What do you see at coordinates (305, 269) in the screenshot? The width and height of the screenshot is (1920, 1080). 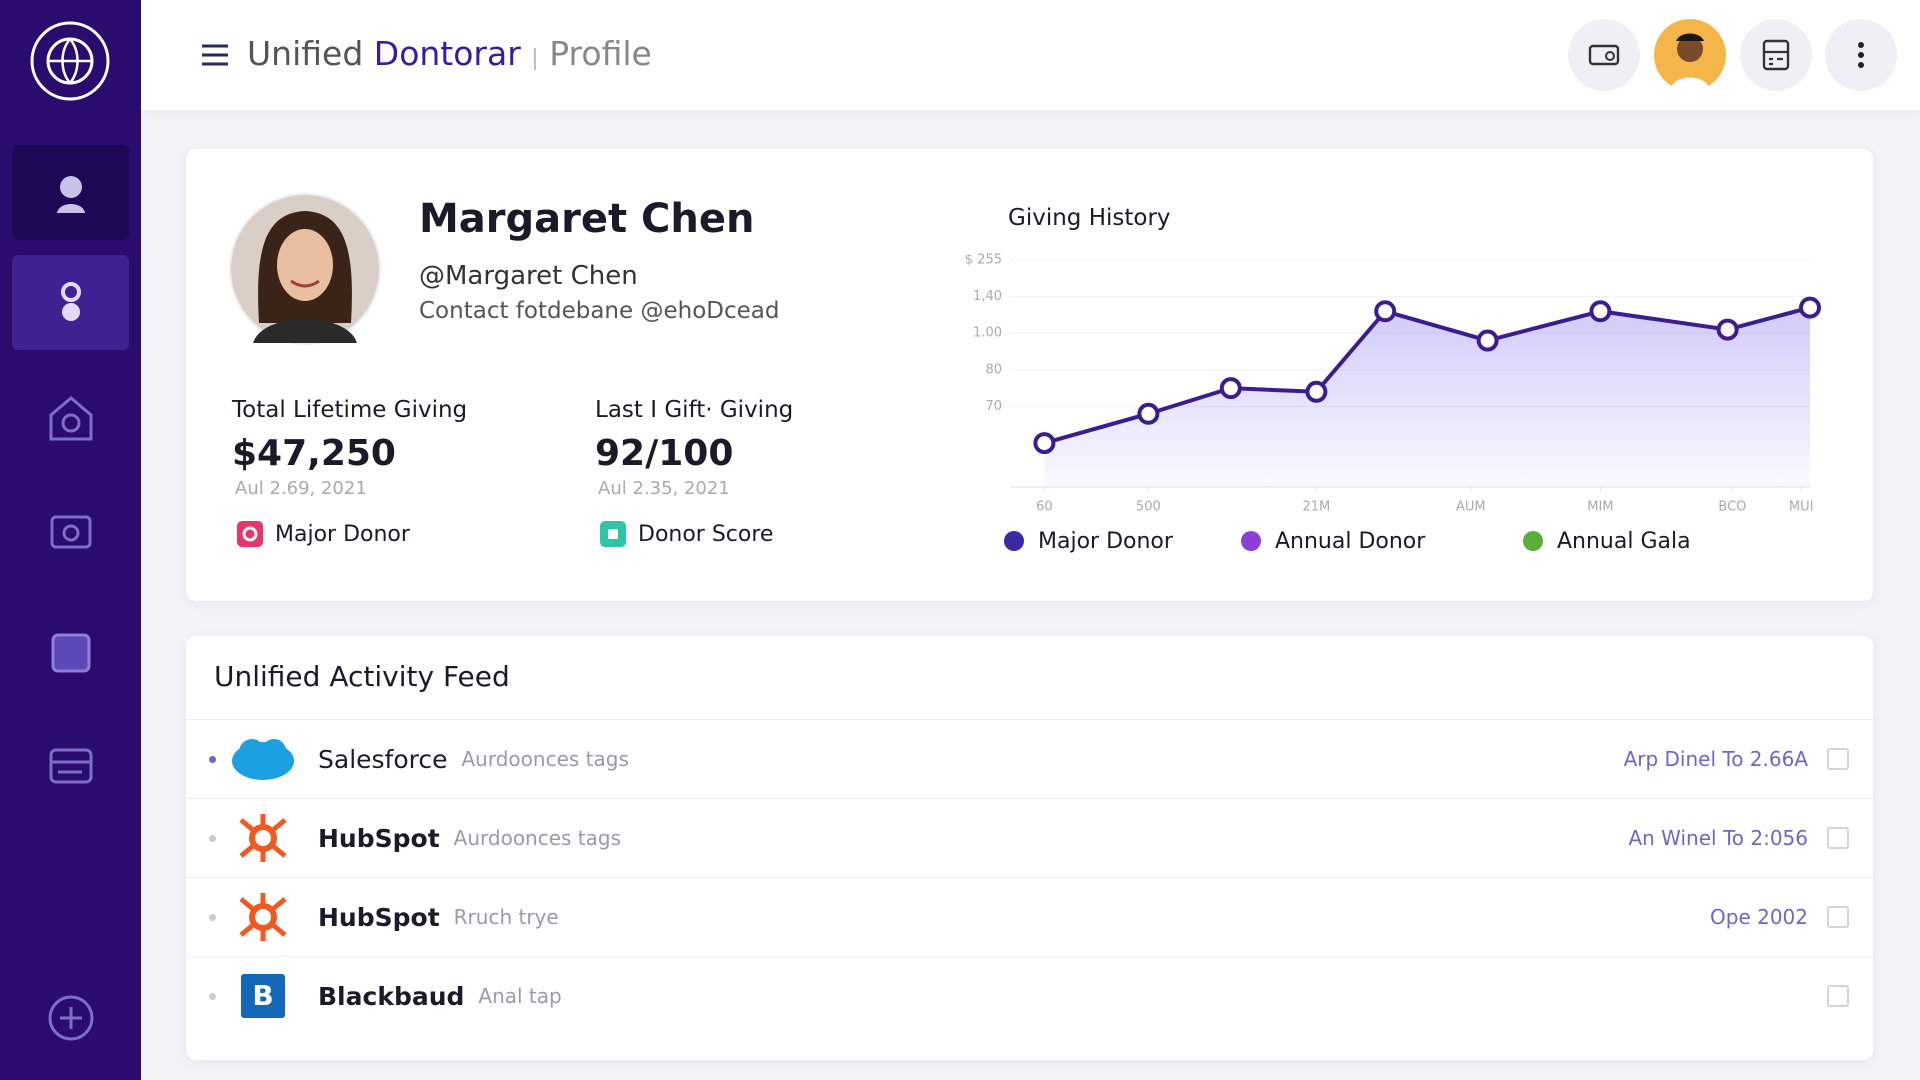 I see `profile-photo` at bounding box center [305, 269].